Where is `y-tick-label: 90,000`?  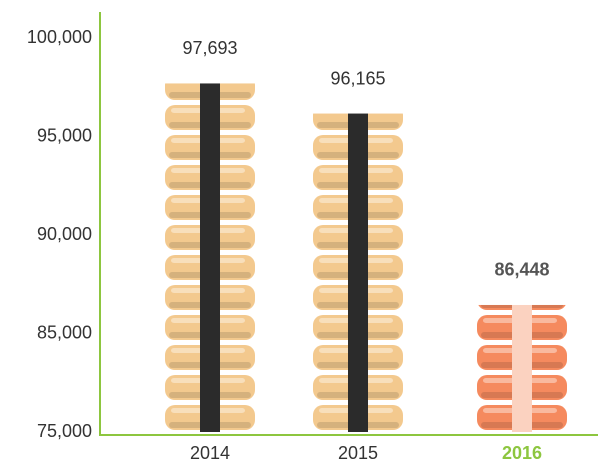
y-tick-label: 90,000 is located at coordinates (64, 234).